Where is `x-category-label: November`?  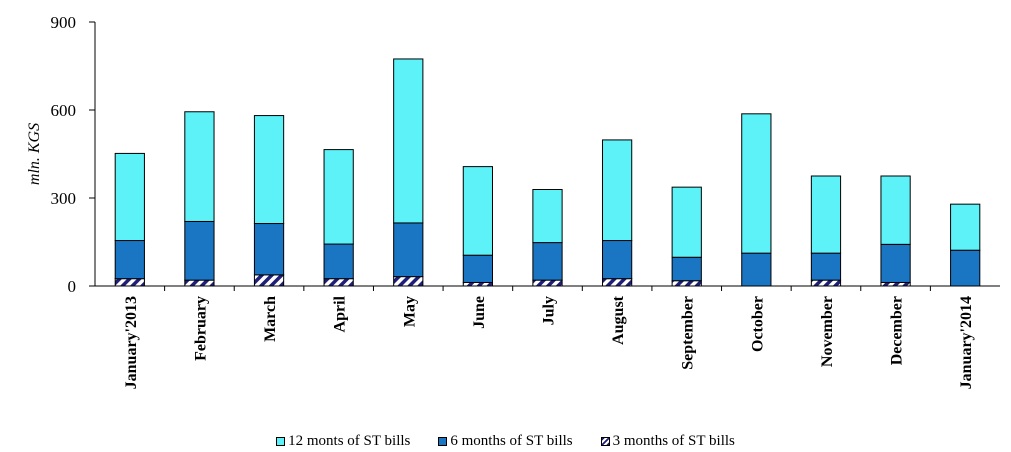 x-category-label: November is located at coordinates (827, 331).